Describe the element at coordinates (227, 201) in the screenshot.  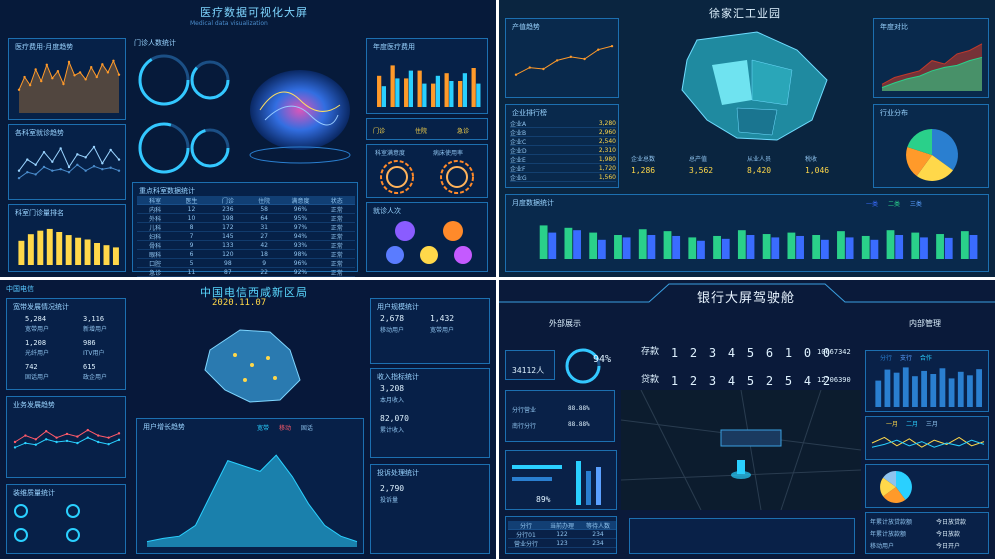
I see `table-header-cell: 门诊` at that location.